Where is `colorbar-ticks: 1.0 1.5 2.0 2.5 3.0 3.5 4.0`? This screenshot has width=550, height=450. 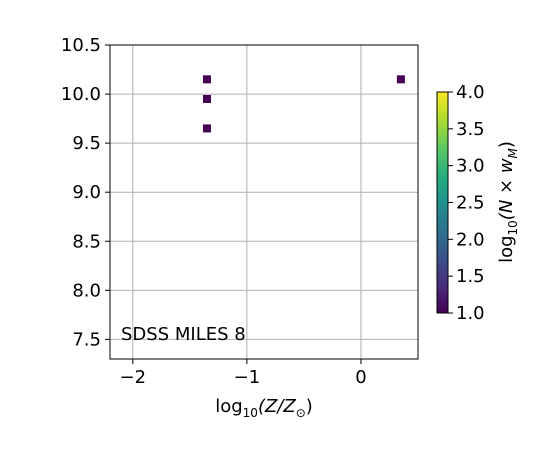
colorbar-ticks: 1.0 1.5 2.0 2.5 3.0 3.5 4.0 is located at coordinates (466, 203).